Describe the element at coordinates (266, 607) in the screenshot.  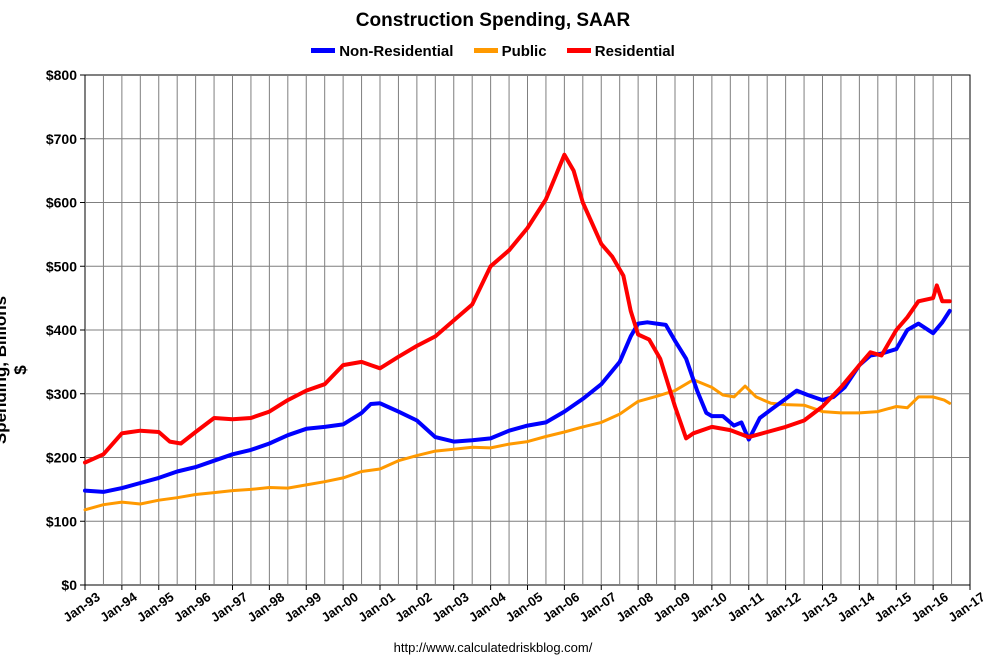
I see `x-tick-label: Jan-98` at that location.